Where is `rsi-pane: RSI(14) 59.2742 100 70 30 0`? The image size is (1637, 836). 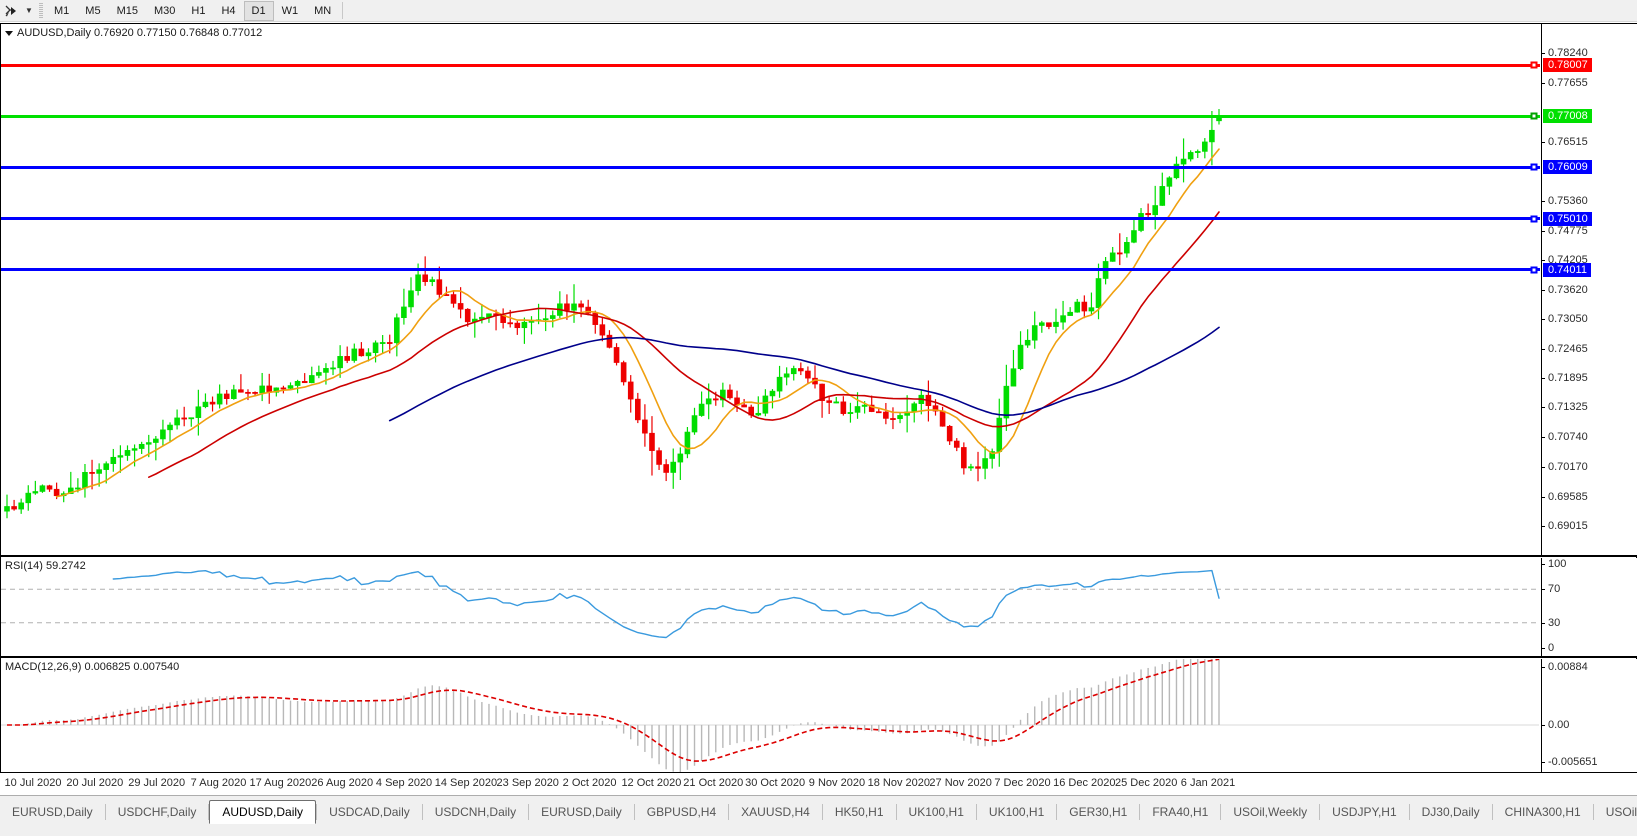 rsi-pane: RSI(14) 59.2742 100 70 30 0 is located at coordinates (819, 607).